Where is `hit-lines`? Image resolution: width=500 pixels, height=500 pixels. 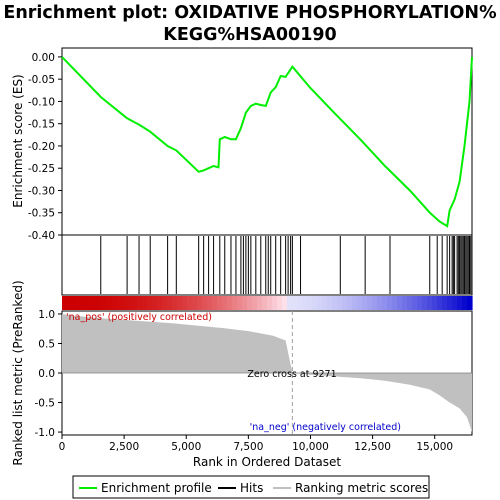 hit-lines is located at coordinates (286, 265).